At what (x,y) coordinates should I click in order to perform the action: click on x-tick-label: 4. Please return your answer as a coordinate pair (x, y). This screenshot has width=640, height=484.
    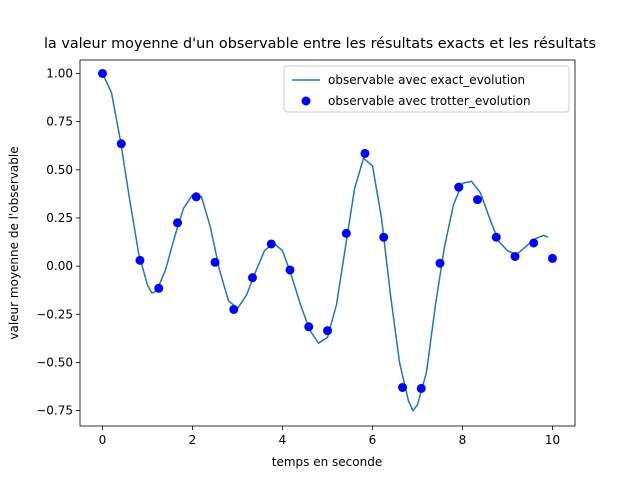
    Looking at the image, I should click on (283, 440).